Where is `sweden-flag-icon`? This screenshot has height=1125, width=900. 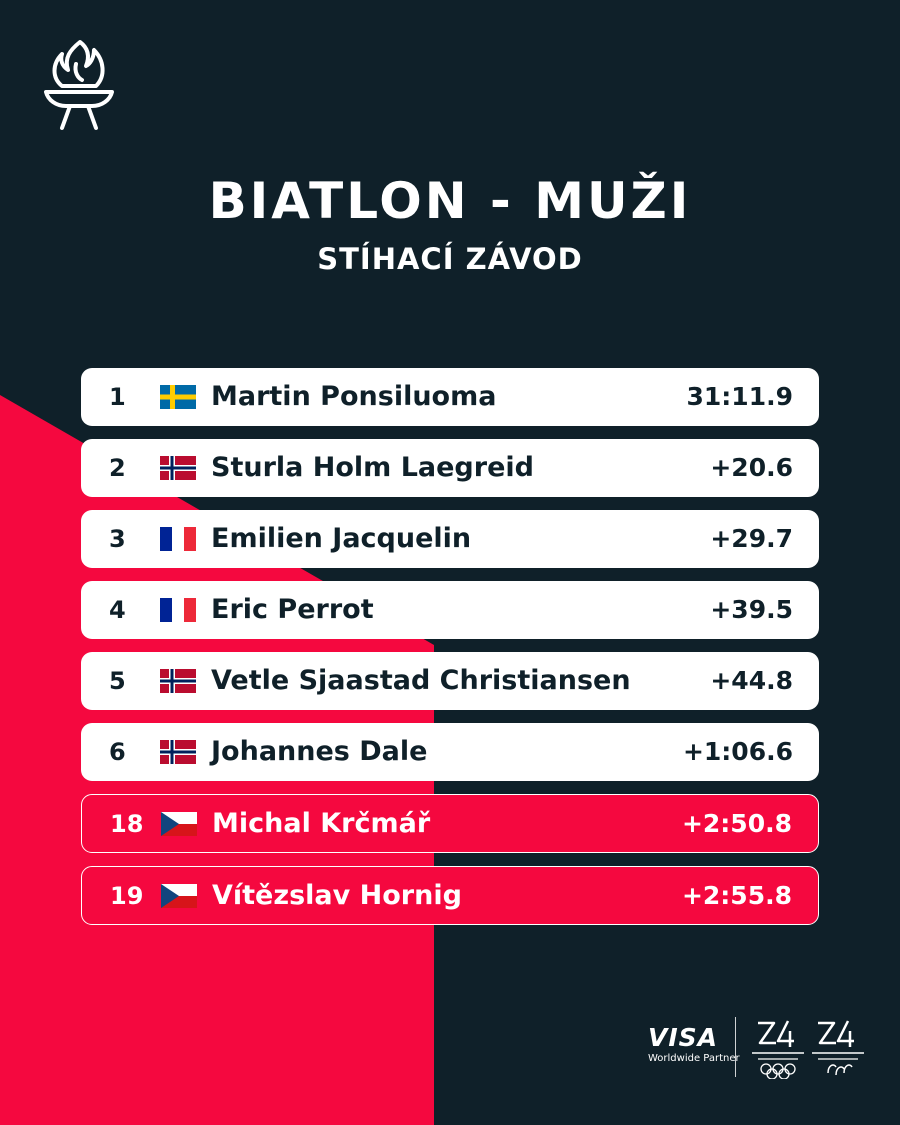 sweden-flag-icon is located at coordinates (178, 397).